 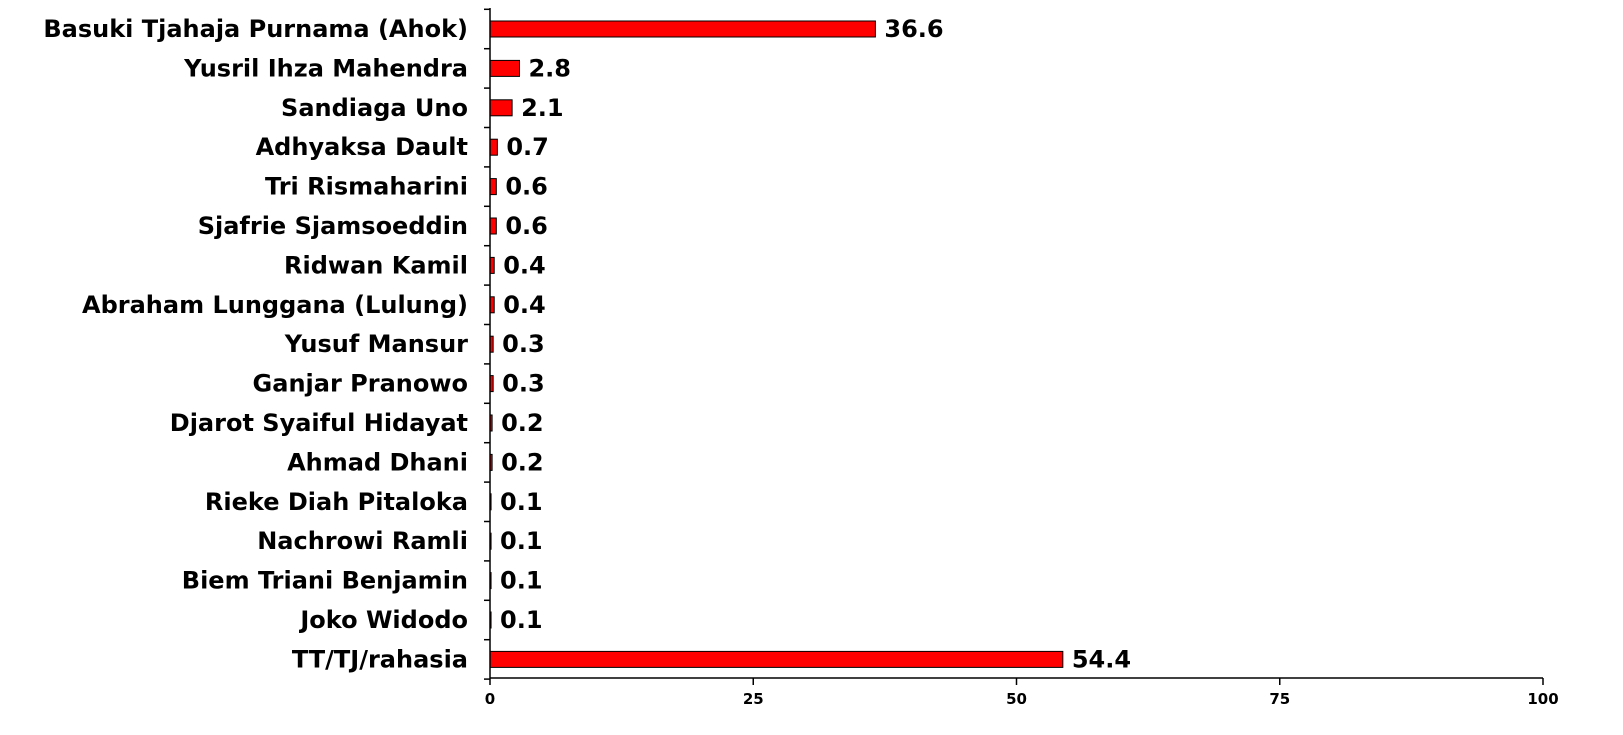 What do you see at coordinates (325, 68) in the screenshot?
I see `category-label: Yusril Ihza Mahendra` at bounding box center [325, 68].